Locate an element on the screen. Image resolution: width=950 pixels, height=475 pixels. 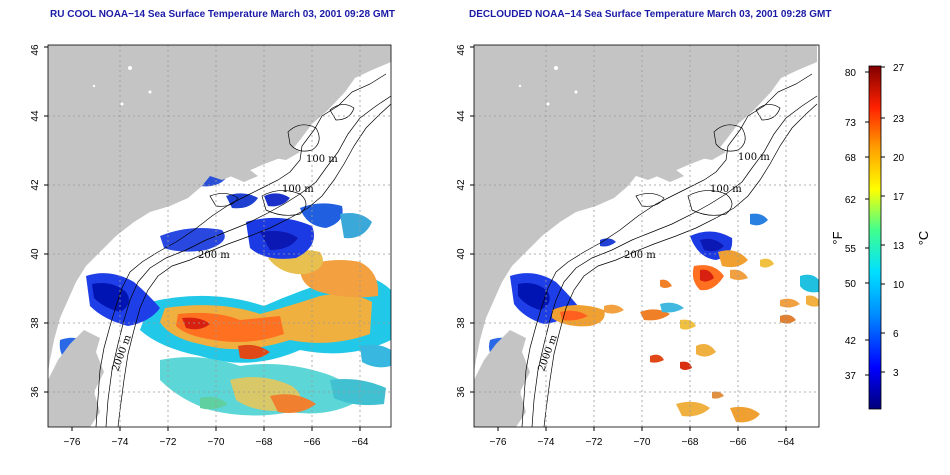
right-lon-axis: −76 −74 −72 −70 −68 −66 −64 is located at coordinates (642, 437).